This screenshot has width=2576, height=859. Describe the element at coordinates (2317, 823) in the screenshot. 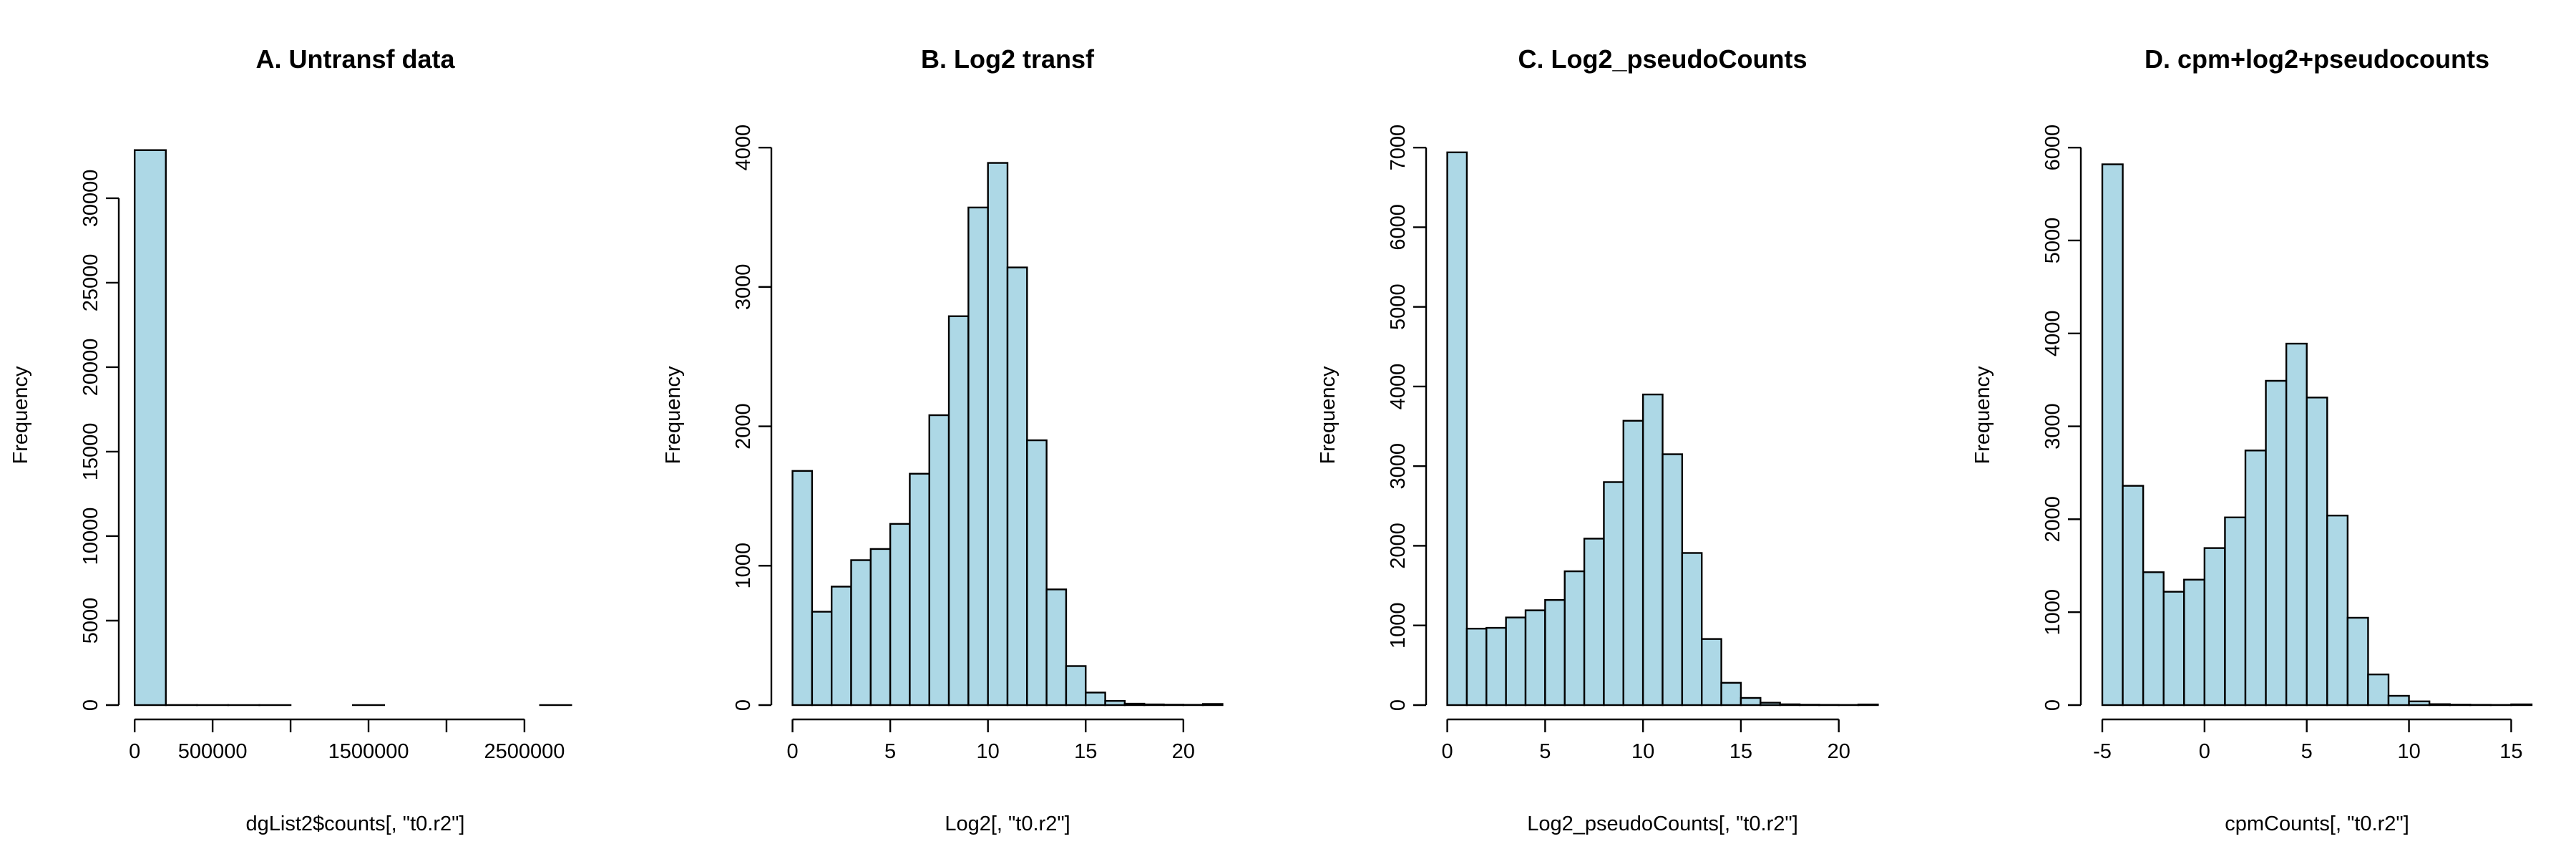

I see `x-axis-label: cpmCounts[, "t0.r2"]` at that location.